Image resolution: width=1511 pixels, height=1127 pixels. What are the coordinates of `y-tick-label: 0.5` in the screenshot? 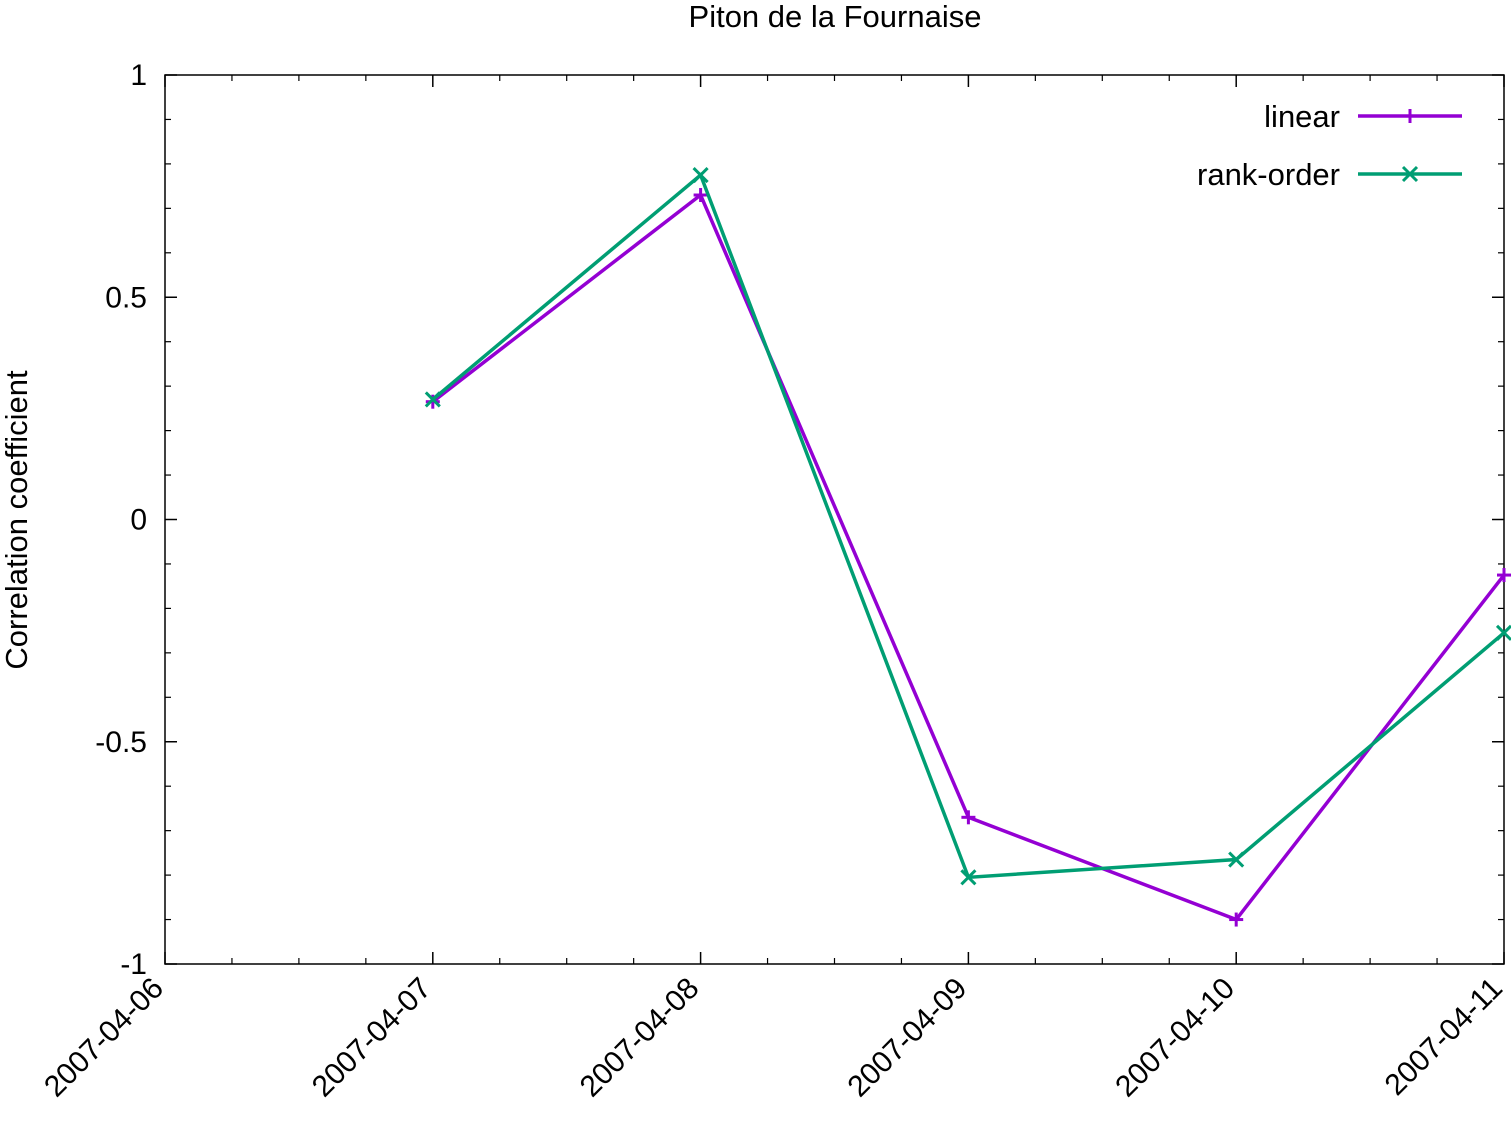 It's located at (126, 297).